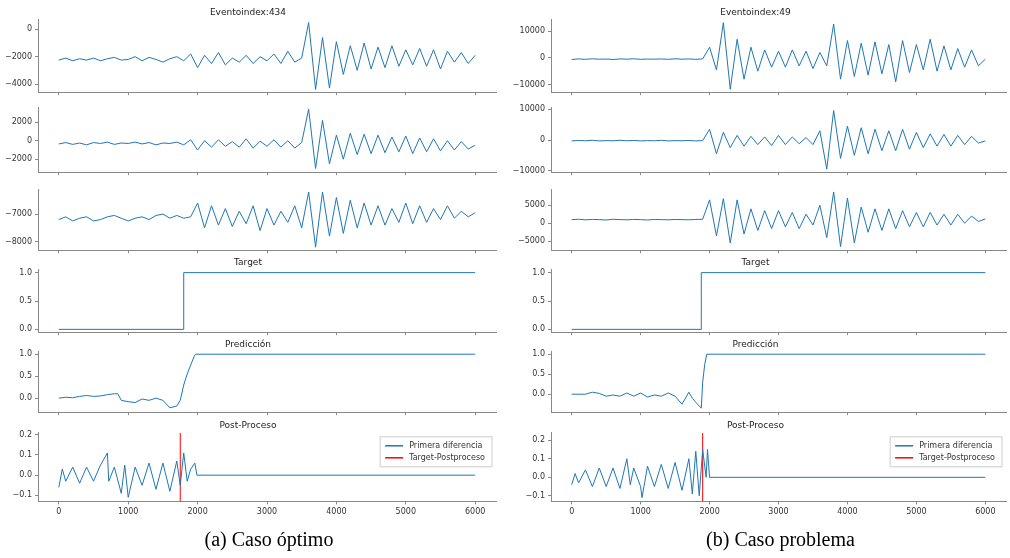 The image size is (1010, 558). Describe the element at coordinates (269, 539) in the screenshot. I see `text: (a) Caso óptimo` at that location.